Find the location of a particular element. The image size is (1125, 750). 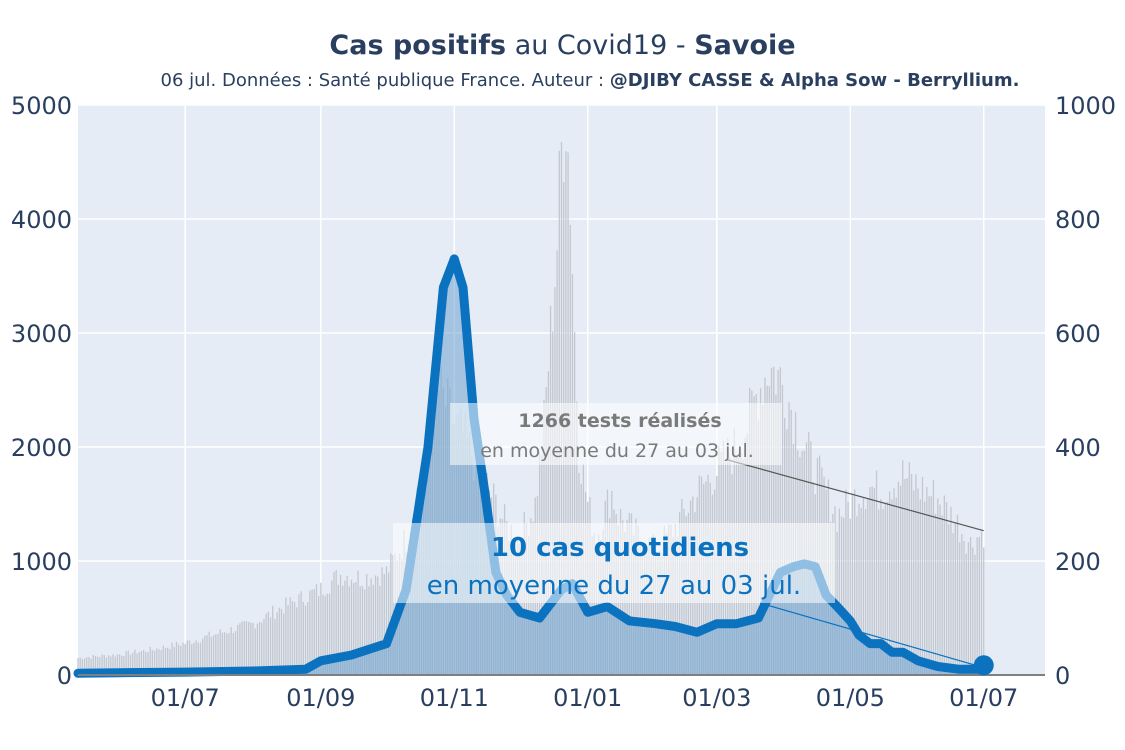

x-tick-label: 01/01 is located at coordinates (587, 698).